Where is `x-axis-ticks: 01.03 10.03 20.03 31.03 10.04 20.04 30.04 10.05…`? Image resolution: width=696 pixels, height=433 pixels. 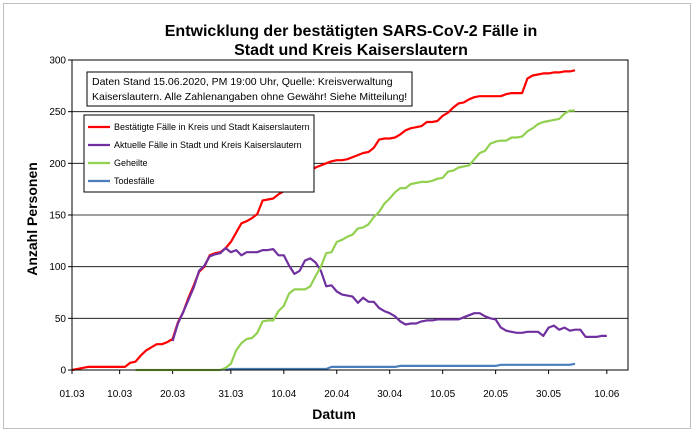
x-axis-ticks: 01.03 10.03 20.03 31.03 10.04 20.04 30.04 10.05… is located at coordinates (339, 385).